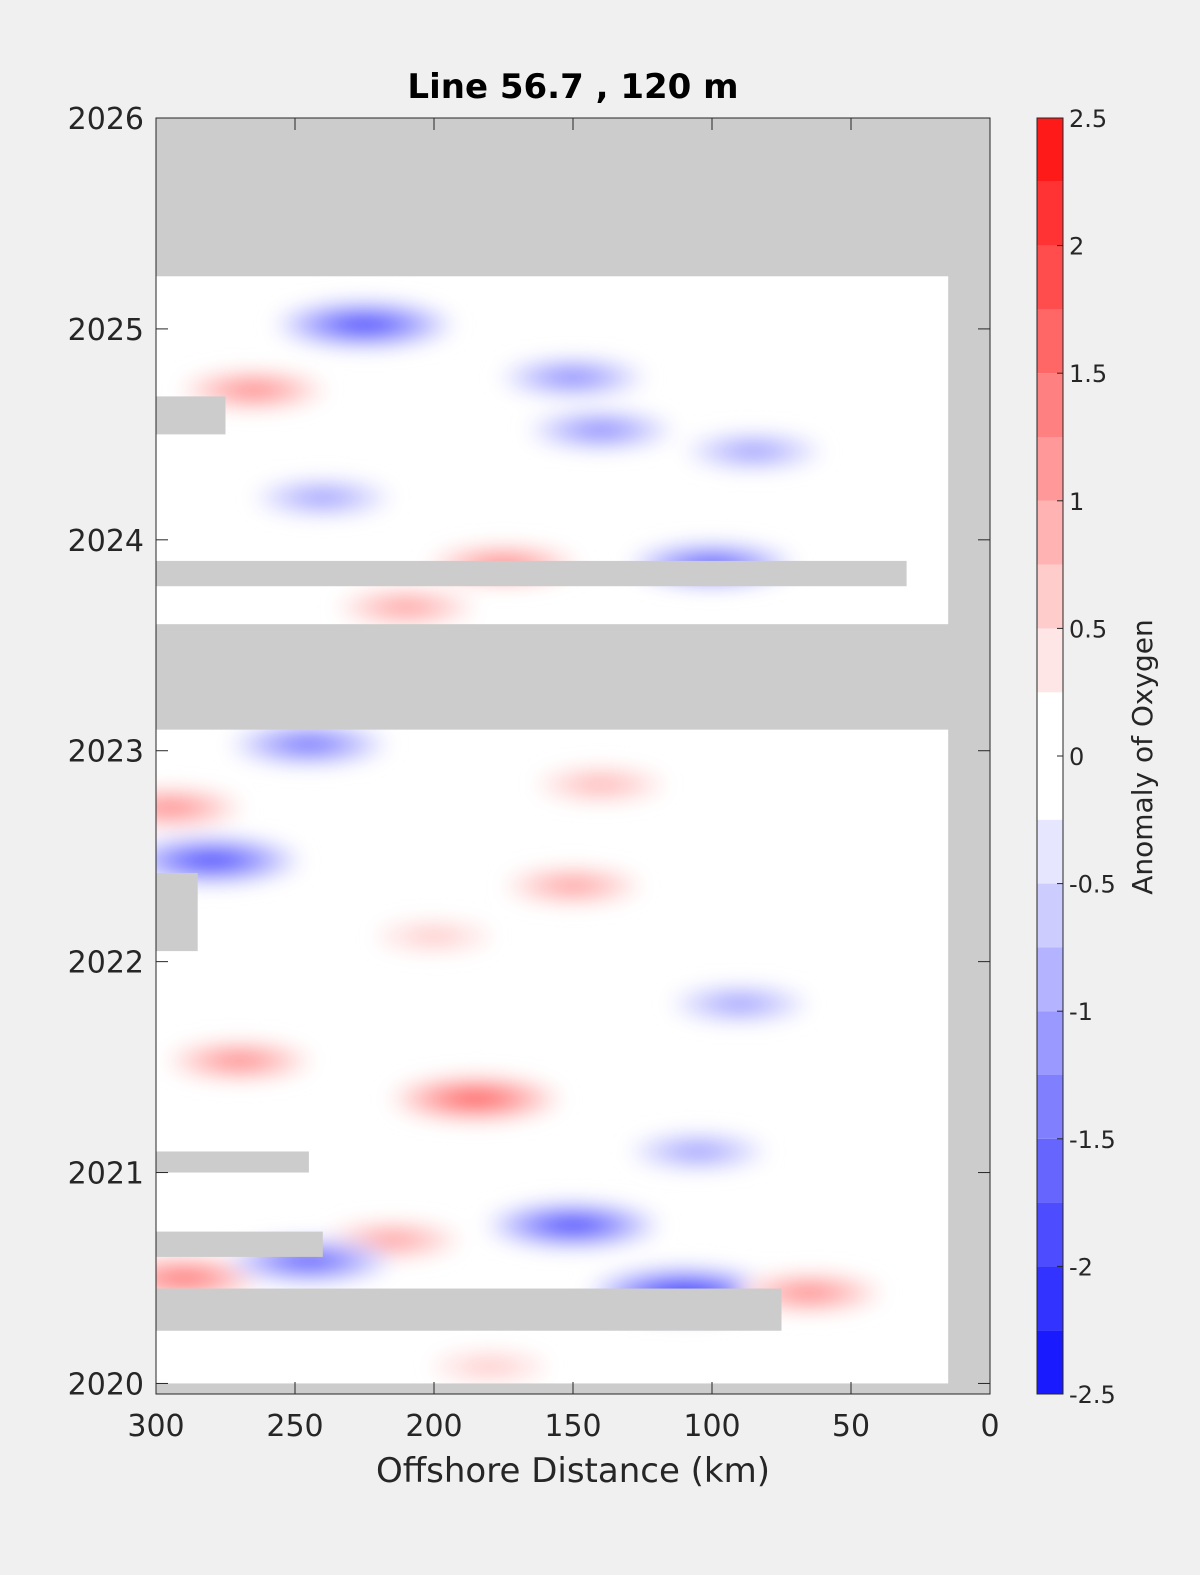 The width and height of the screenshot is (1200, 1575). What do you see at coordinates (106, 963) in the screenshot?
I see `y-tick-label: 2022` at bounding box center [106, 963].